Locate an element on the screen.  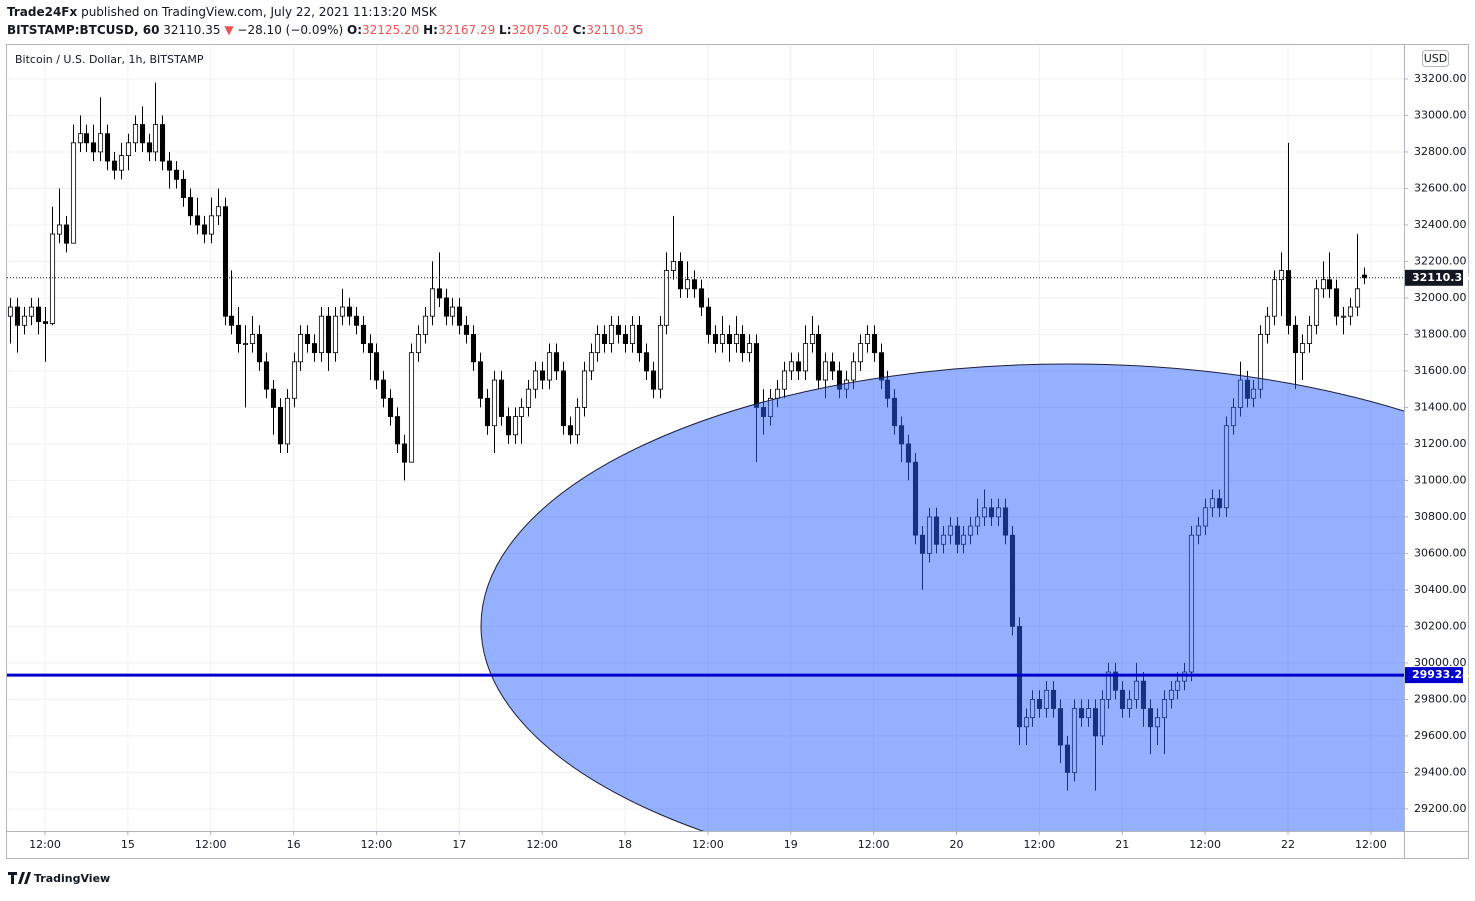
y-tick-label: 32000.00 is located at coordinates (1440, 297).